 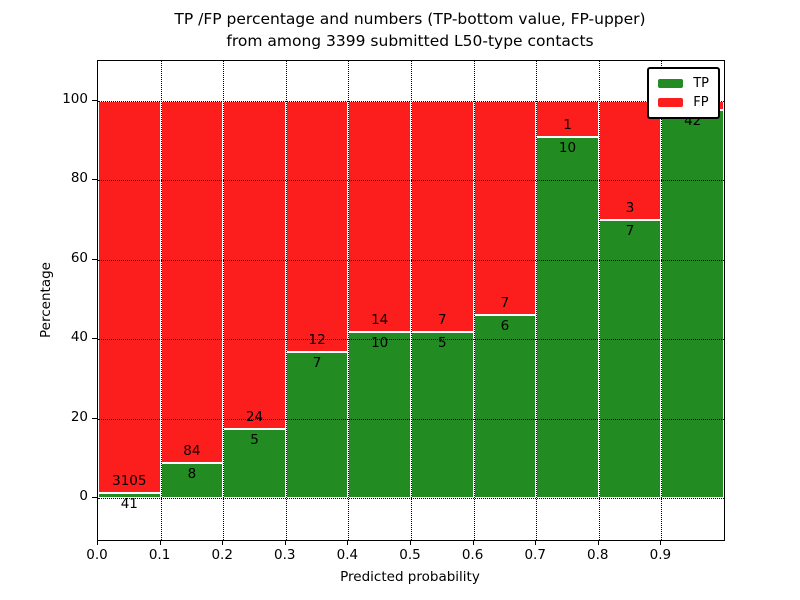 What do you see at coordinates (671, 83) in the screenshot?
I see `legend-swatch-tp-icon` at bounding box center [671, 83].